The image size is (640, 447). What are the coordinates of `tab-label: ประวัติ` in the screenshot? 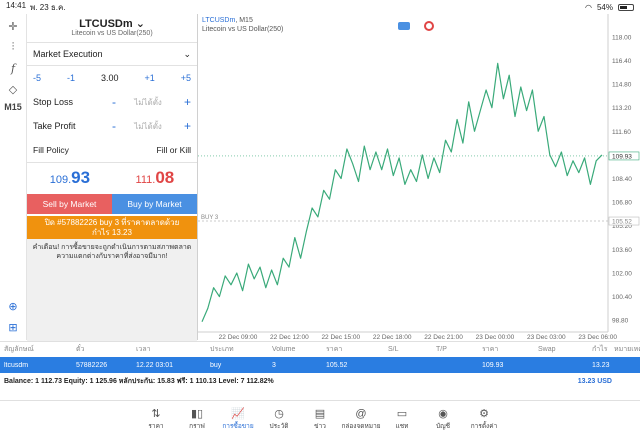 It's located at (279, 426).